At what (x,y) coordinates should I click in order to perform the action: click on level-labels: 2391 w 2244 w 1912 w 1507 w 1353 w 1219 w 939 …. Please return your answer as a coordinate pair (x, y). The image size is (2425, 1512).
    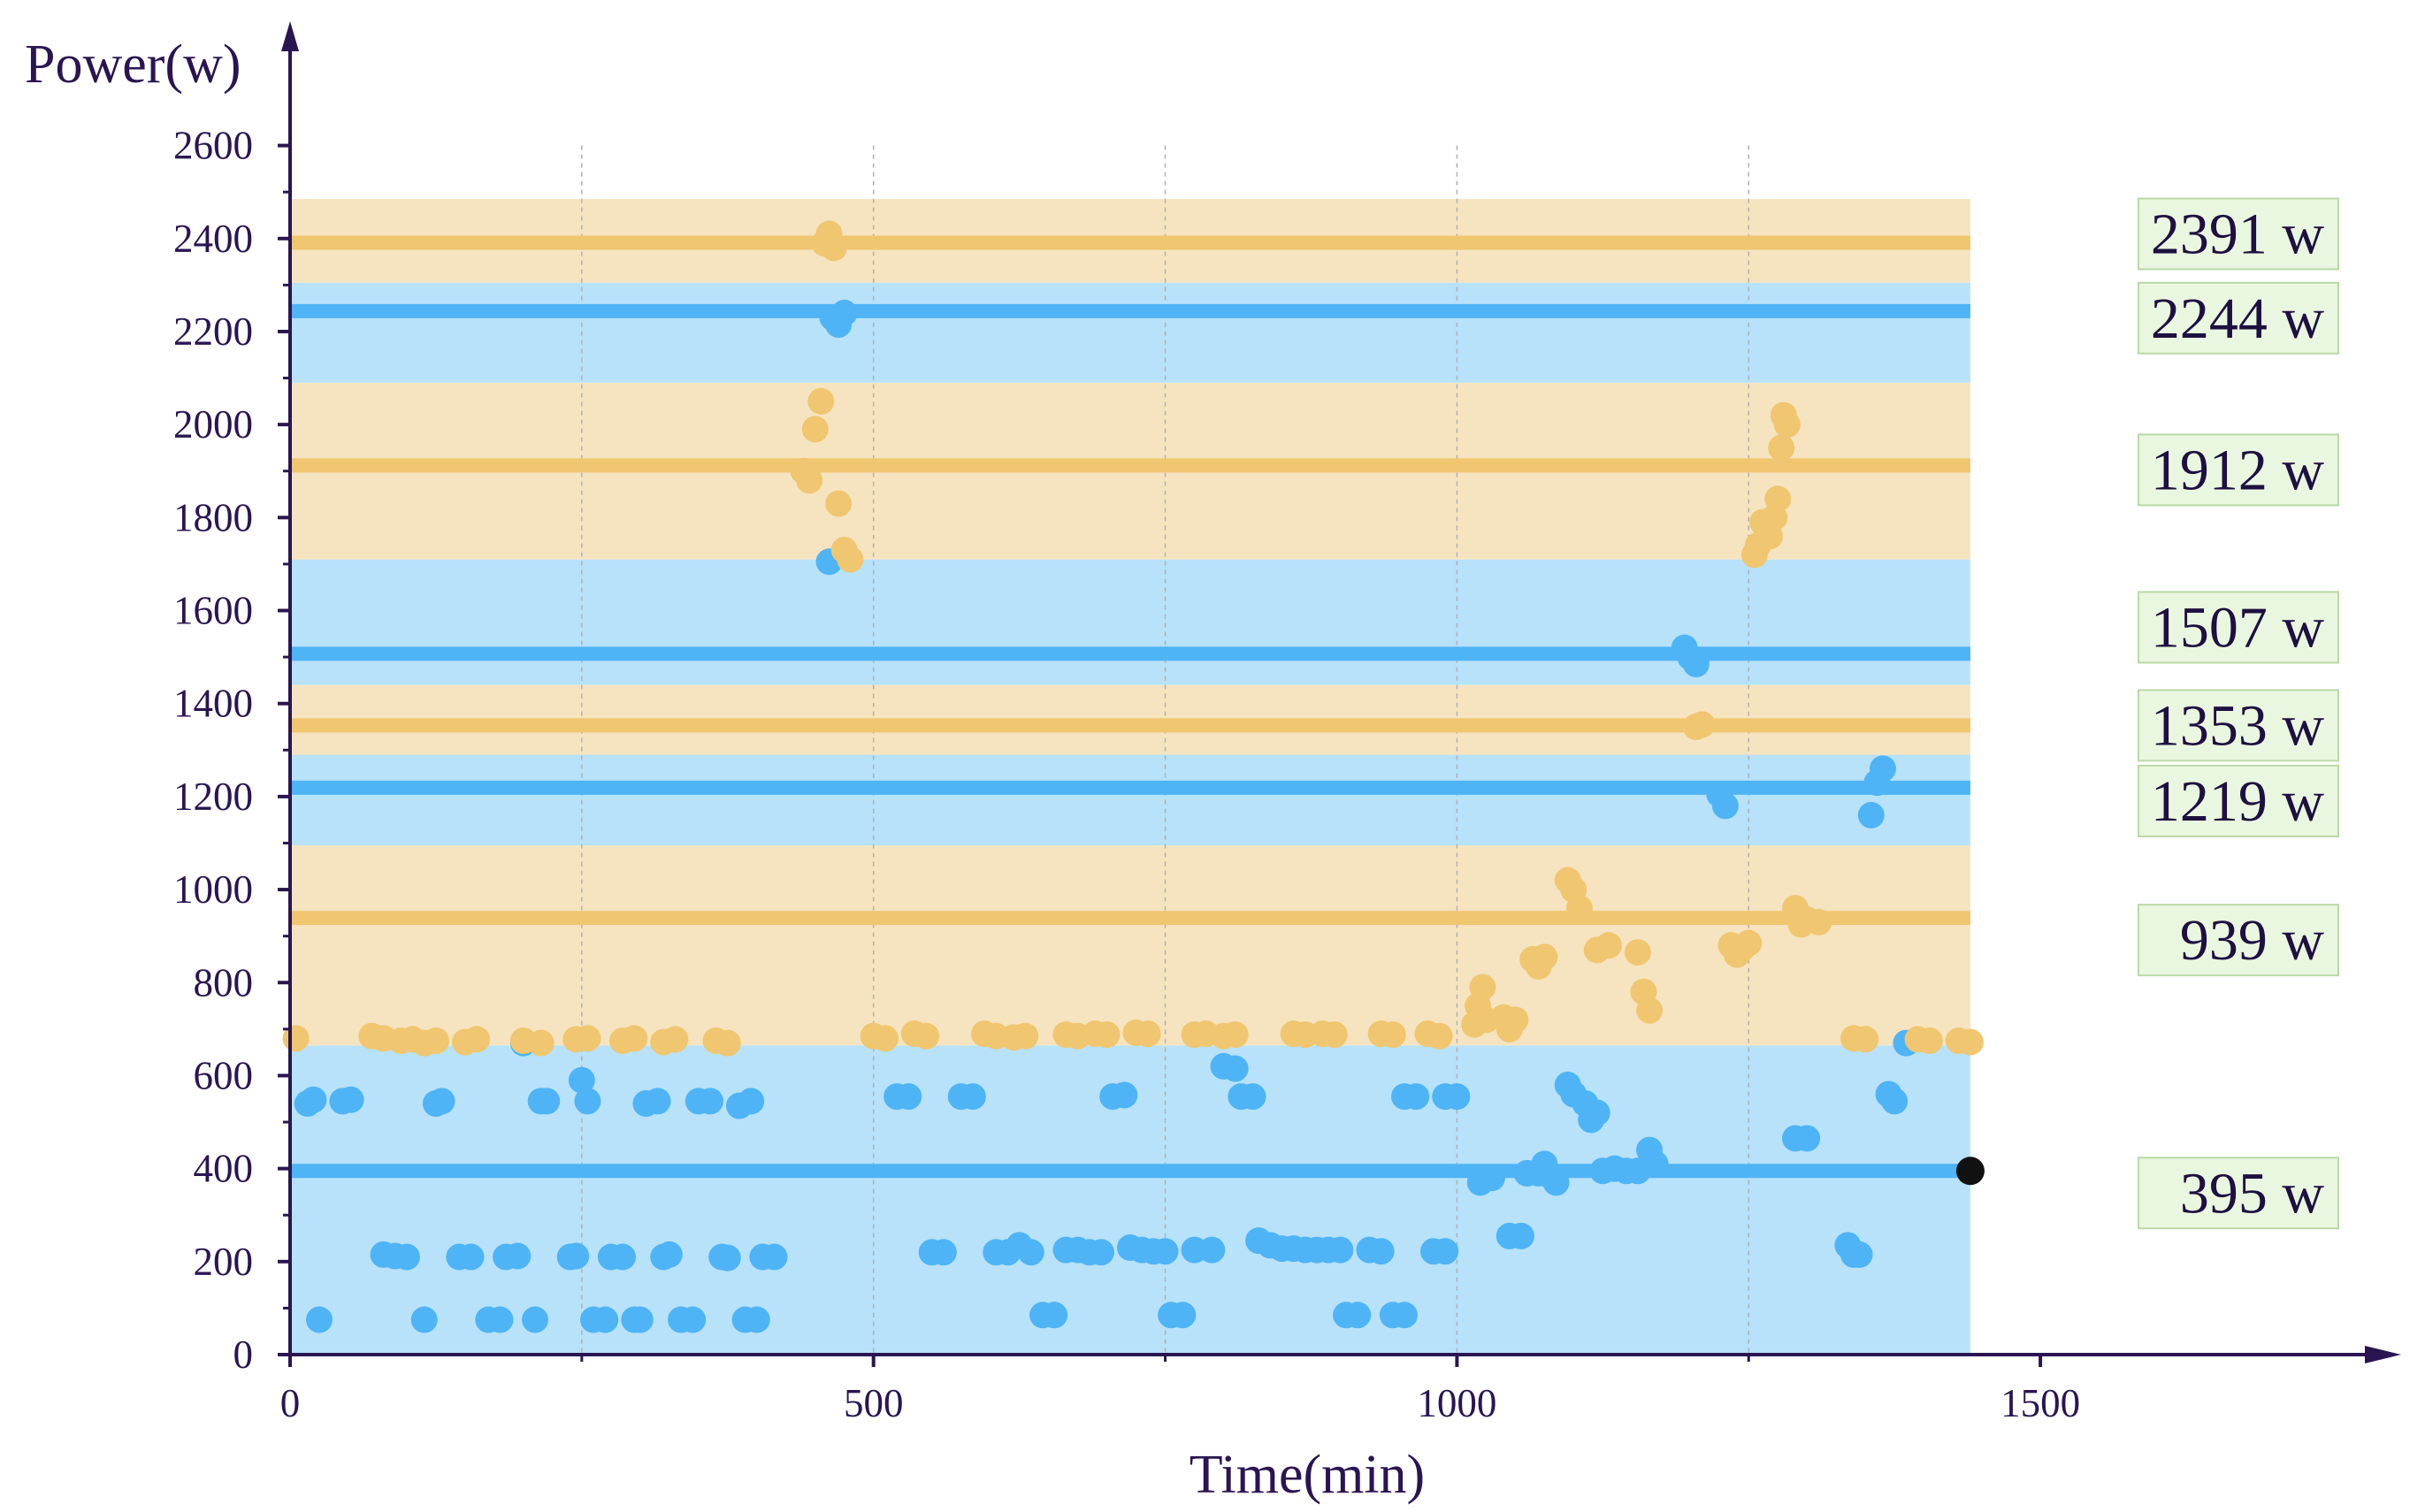
    Looking at the image, I should click on (2238, 713).